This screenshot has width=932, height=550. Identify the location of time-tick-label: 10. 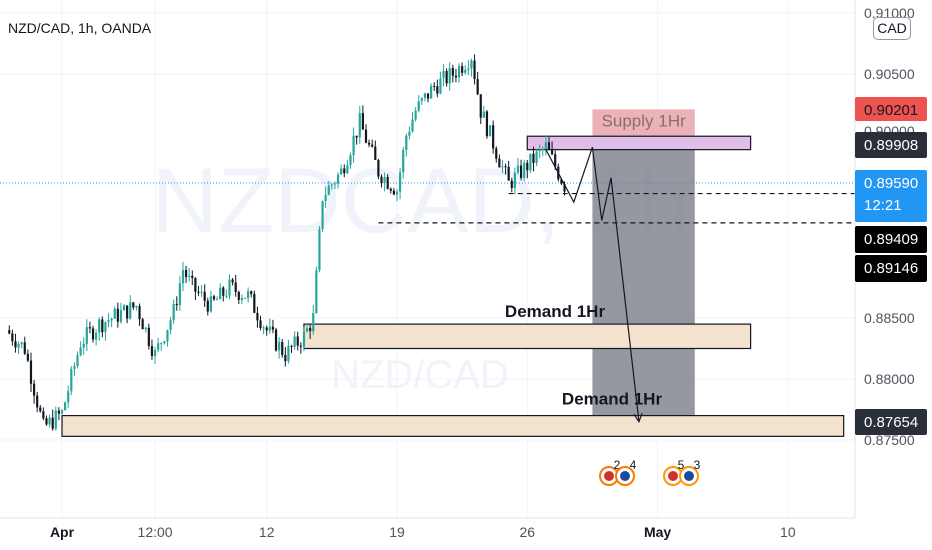
(788, 532).